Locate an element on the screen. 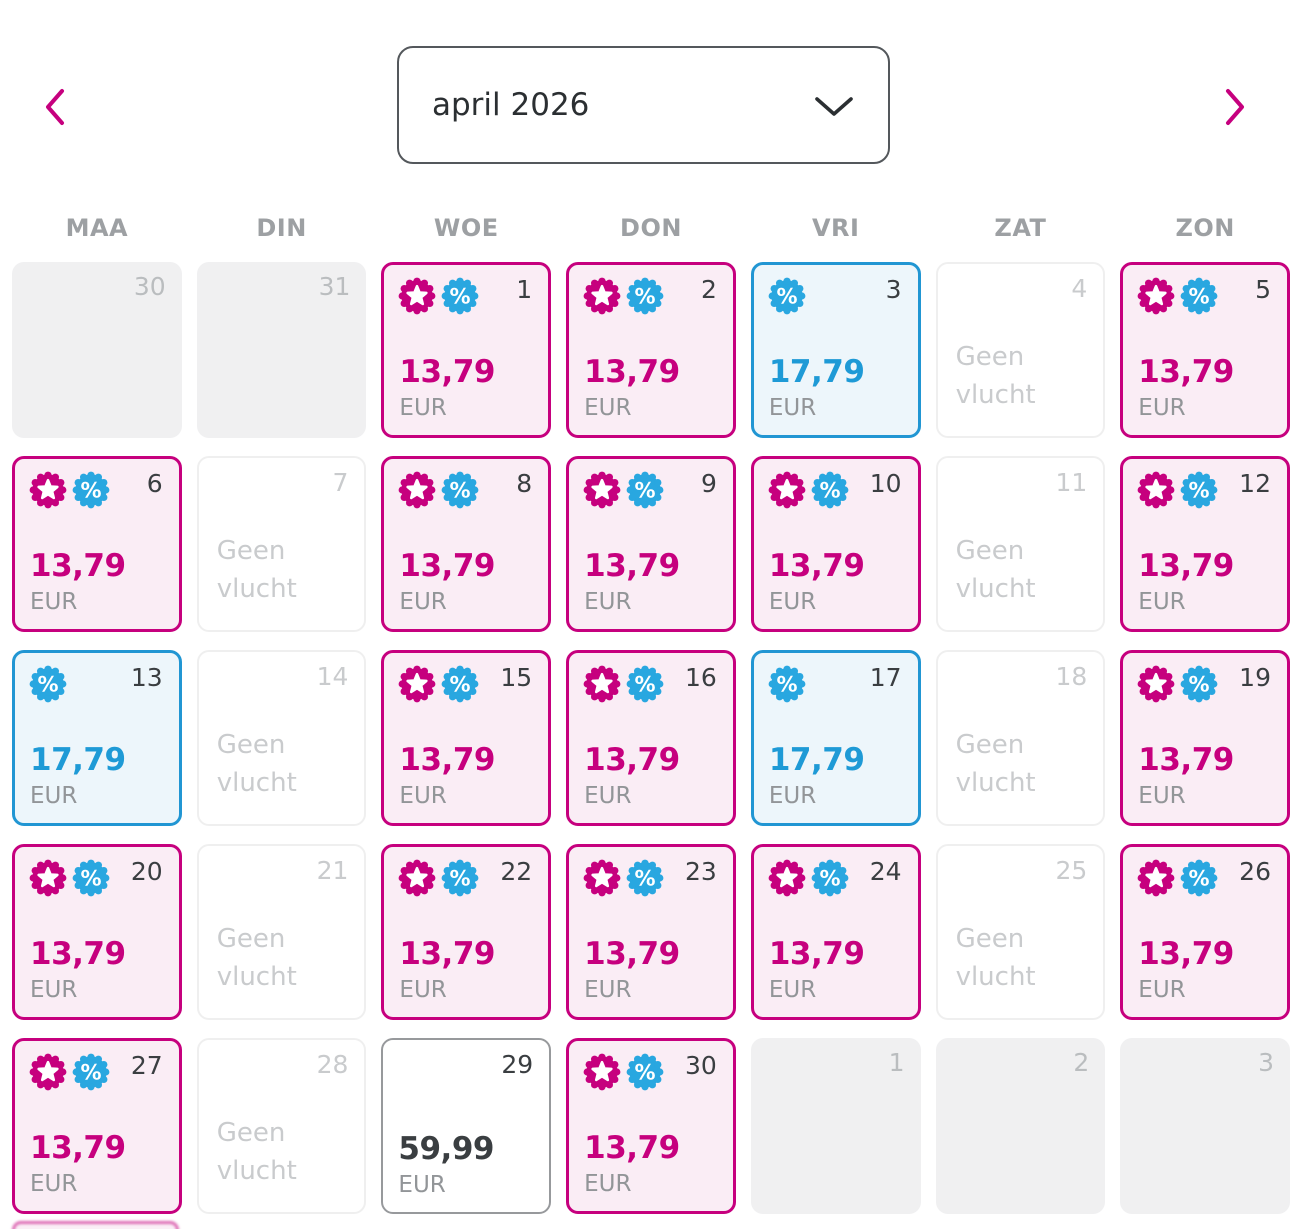 Image resolution: width=1304 pixels, height=1229 pixels. price-block: 17,79 EUR is located at coordinates (78, 775).